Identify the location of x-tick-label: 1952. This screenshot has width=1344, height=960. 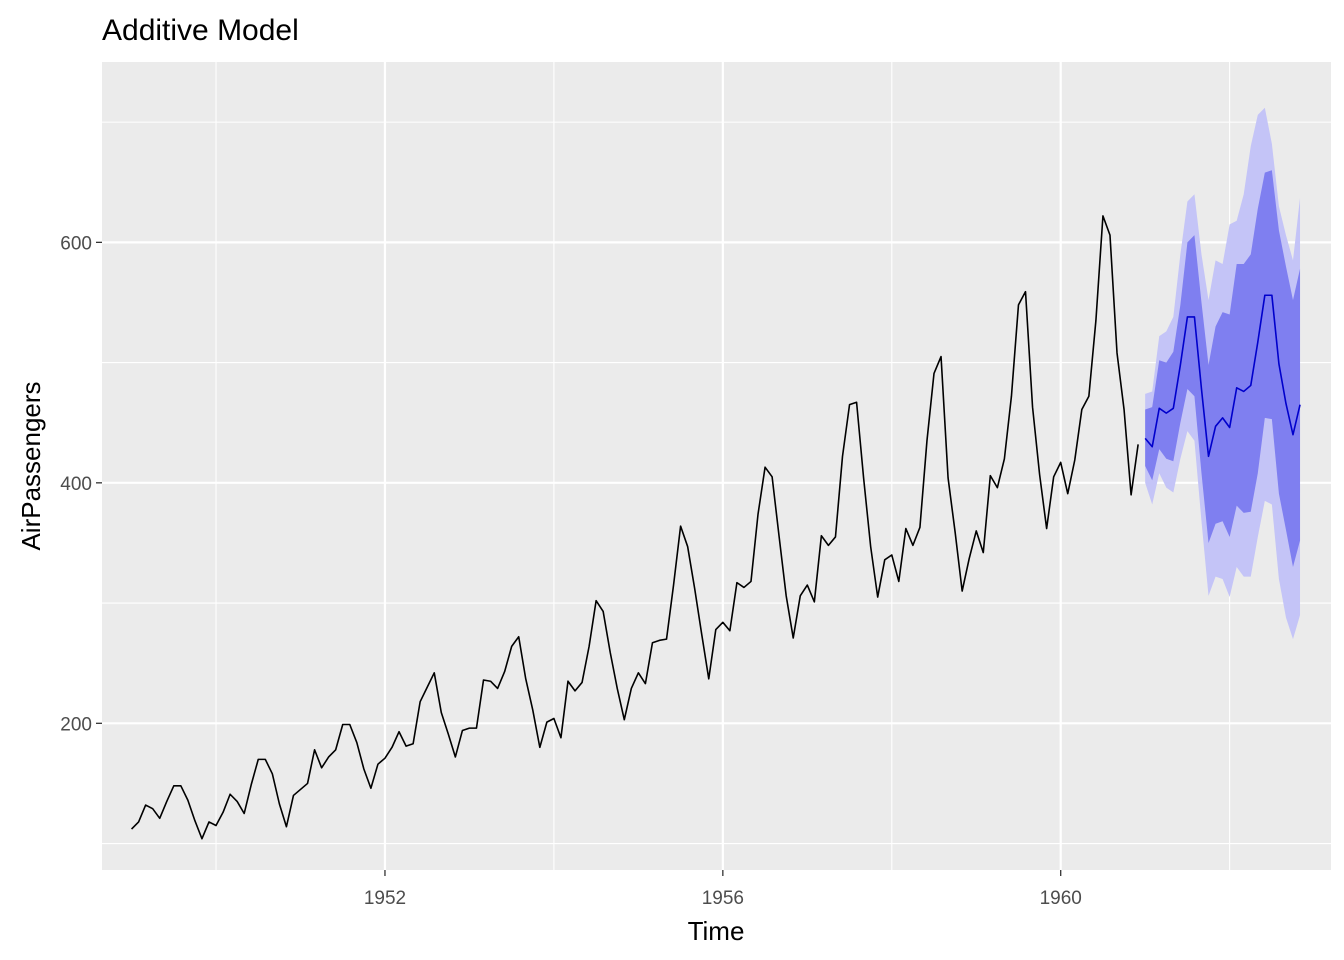
(385, 898).